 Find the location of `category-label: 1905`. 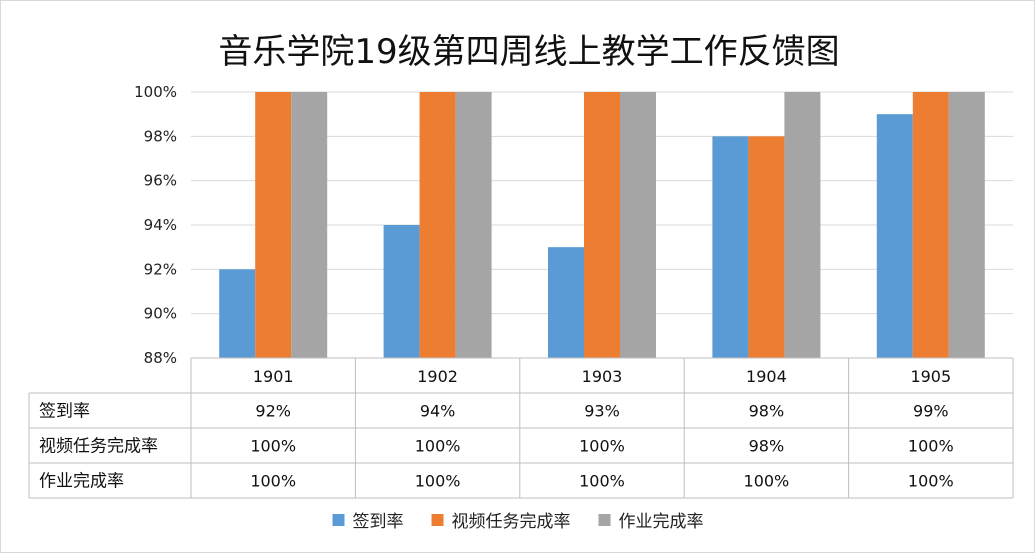

category-label: 1905 is located at coordinates (930, 376).